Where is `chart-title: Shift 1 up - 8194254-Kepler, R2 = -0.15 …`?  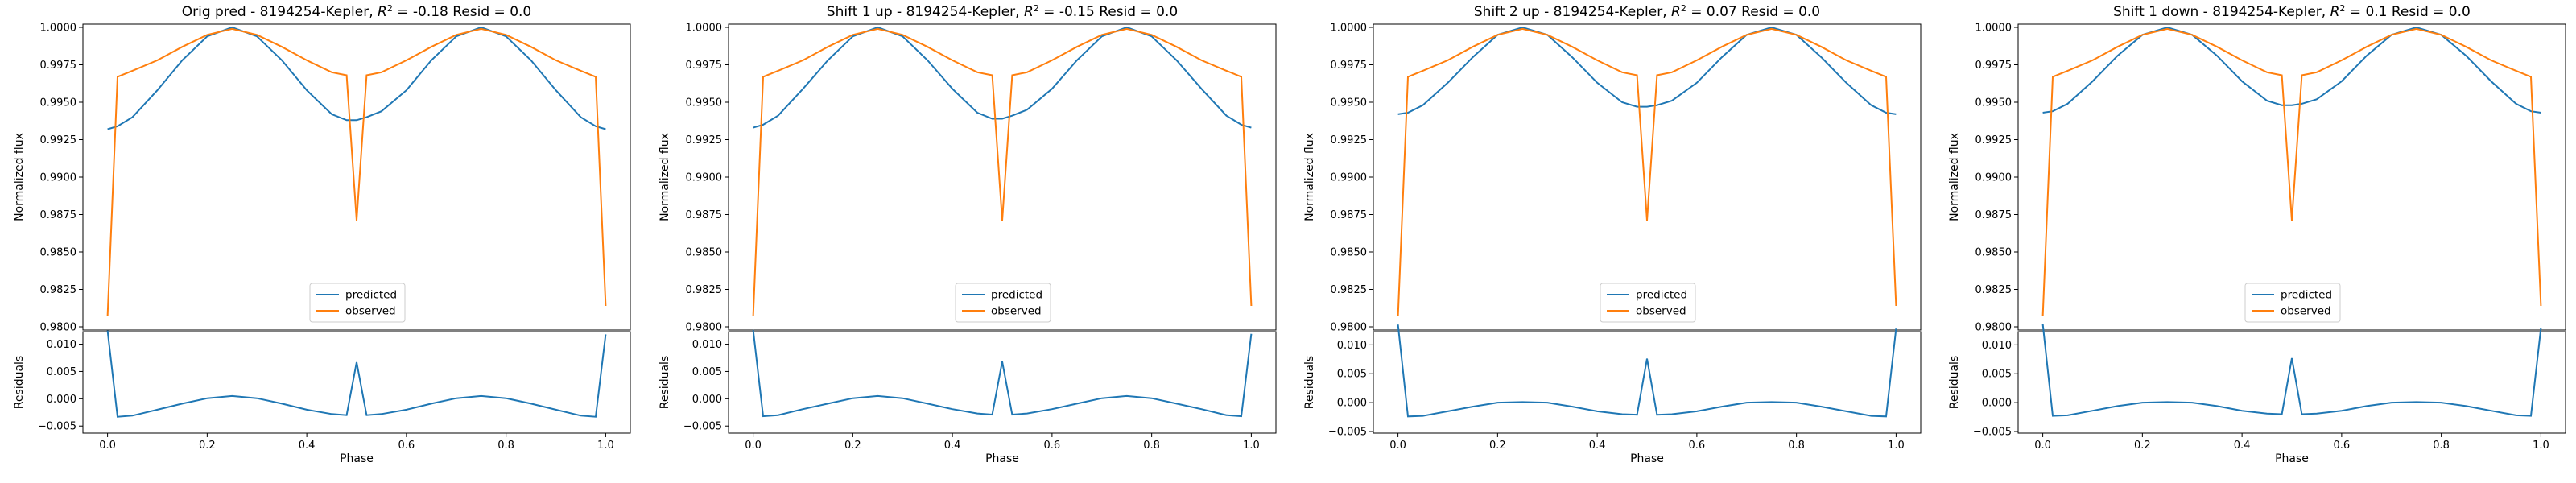 chart-title: Shift 1 up - 8194254-Kepler, R2 = -0.15 … is located at coordinates (1002, 12).